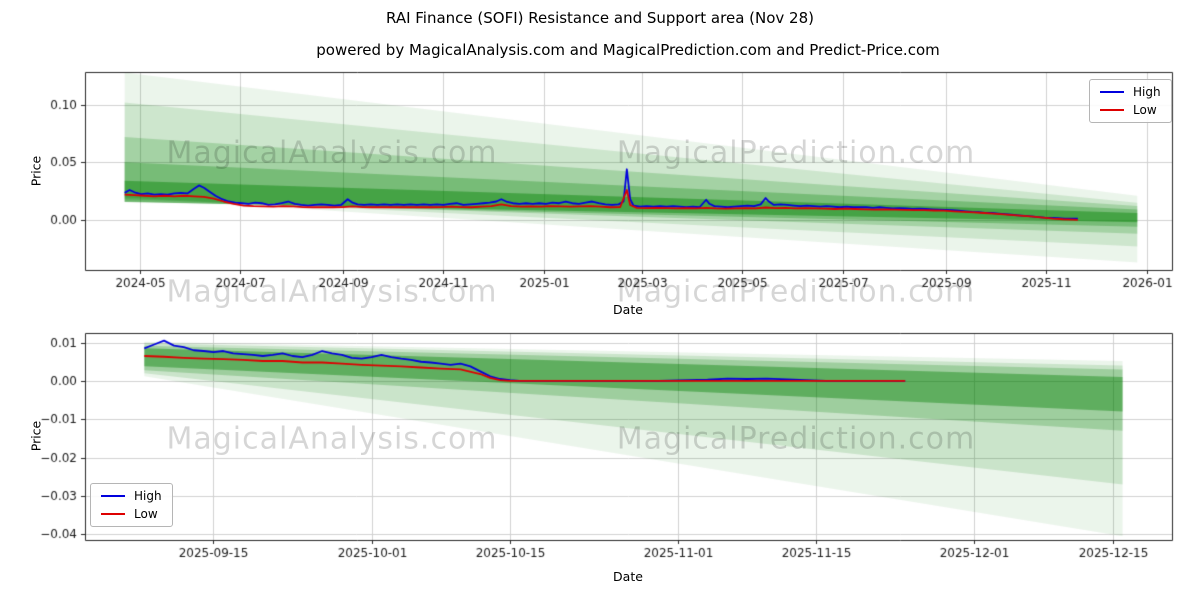 This screenshot has height=600, width=1200. Describe the element at coordinates (628, 576) in the screenshot. I see `bottom-x-axis-label: Date` at that location.